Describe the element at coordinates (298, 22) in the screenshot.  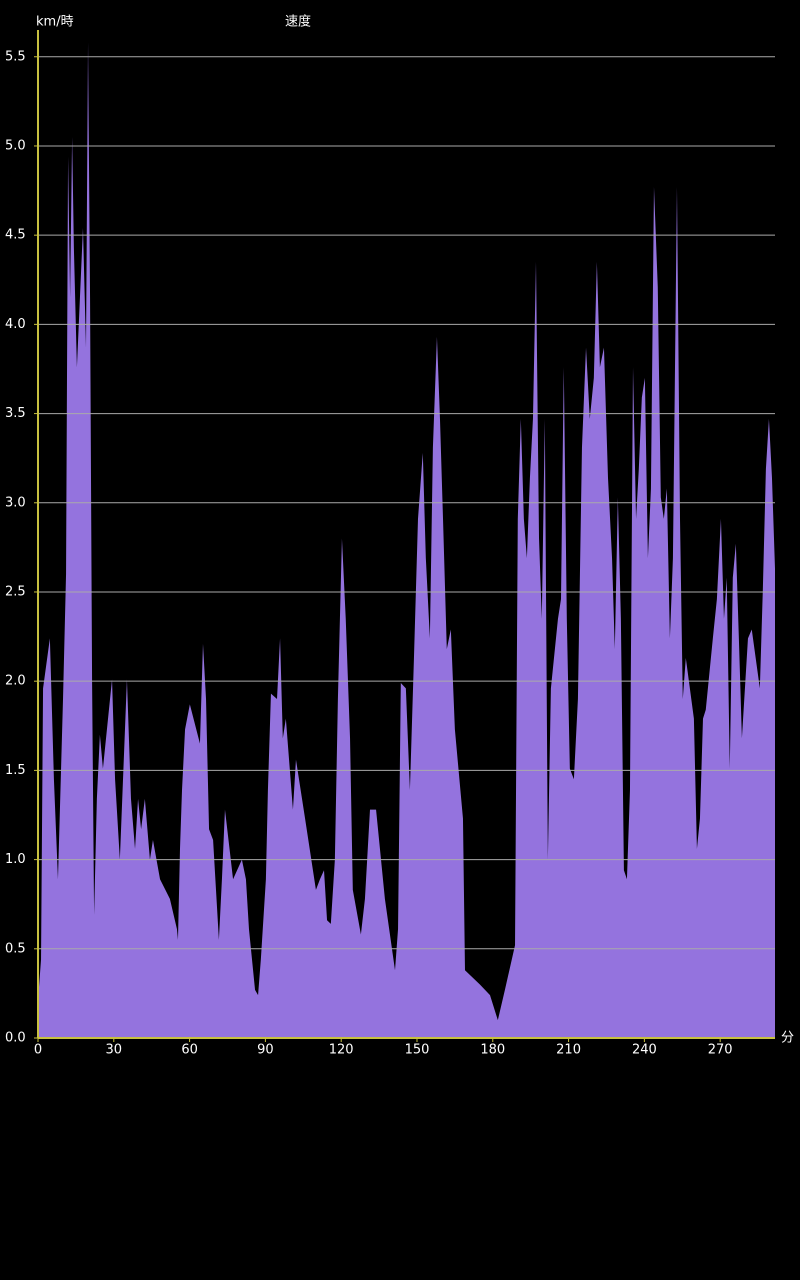
I see `chart-title: 速度` at that location.